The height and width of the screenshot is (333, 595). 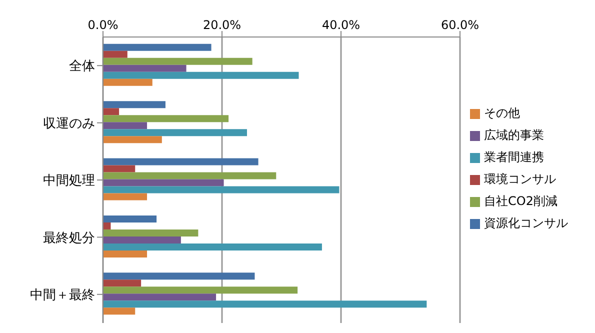 What do you see at coordinates (520, 179) in the screenshot?
I see `legend-label: 環境コンサル` at bounding box center [520, 179].